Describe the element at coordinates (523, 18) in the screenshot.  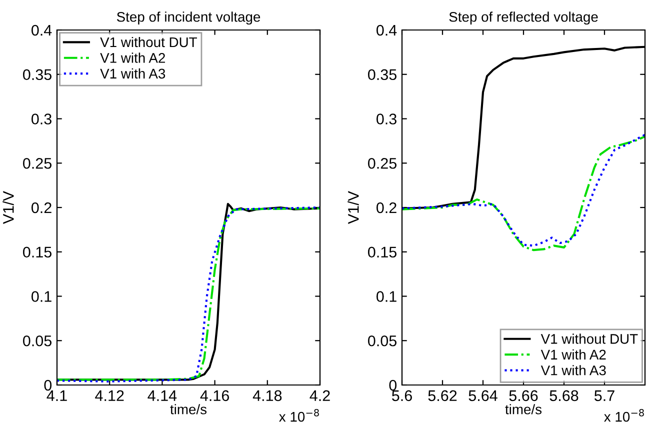
I see `chart-title: Step of reflected voltage` at that location.